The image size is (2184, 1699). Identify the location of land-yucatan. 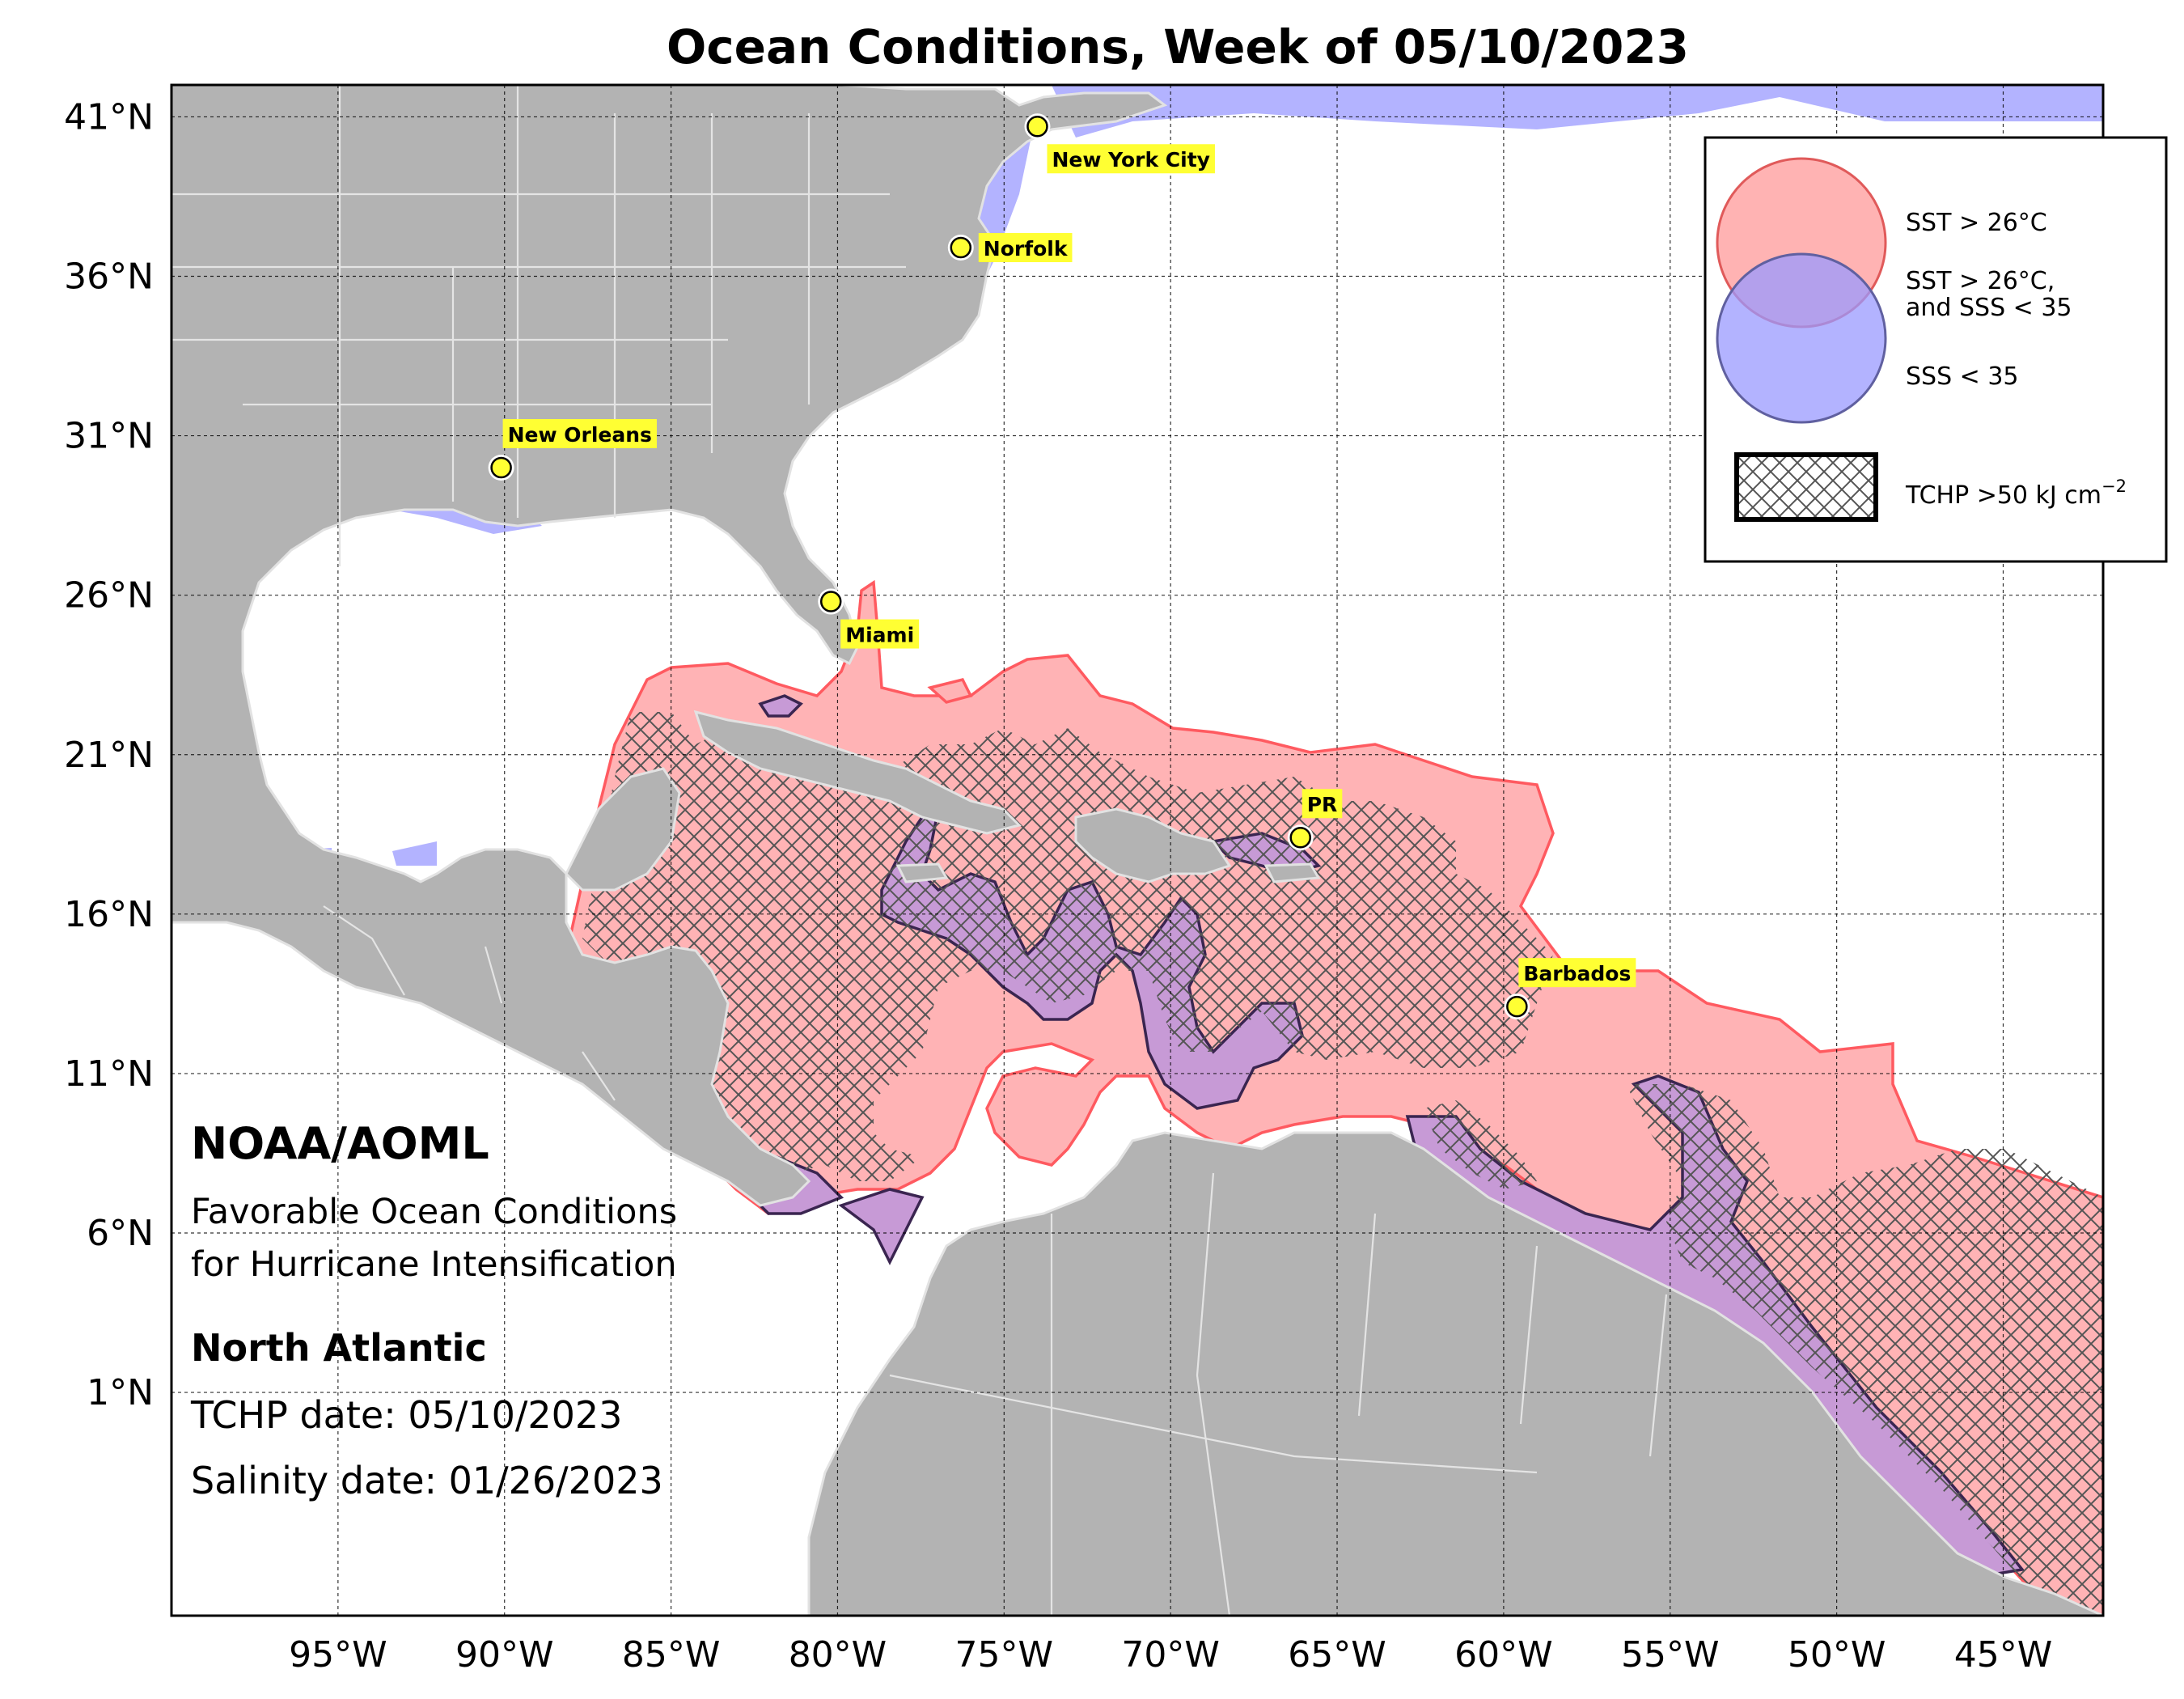
(623, 830).